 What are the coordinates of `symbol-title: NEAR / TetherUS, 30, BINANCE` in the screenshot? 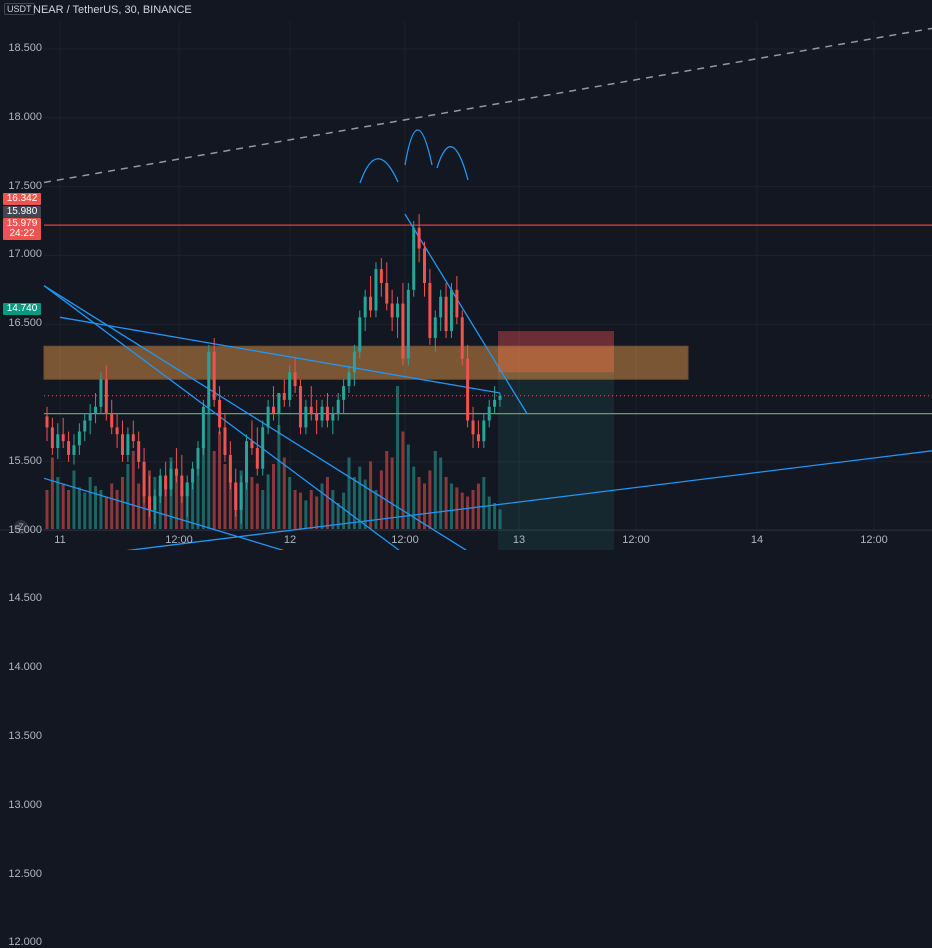 It's located at (112, 10).